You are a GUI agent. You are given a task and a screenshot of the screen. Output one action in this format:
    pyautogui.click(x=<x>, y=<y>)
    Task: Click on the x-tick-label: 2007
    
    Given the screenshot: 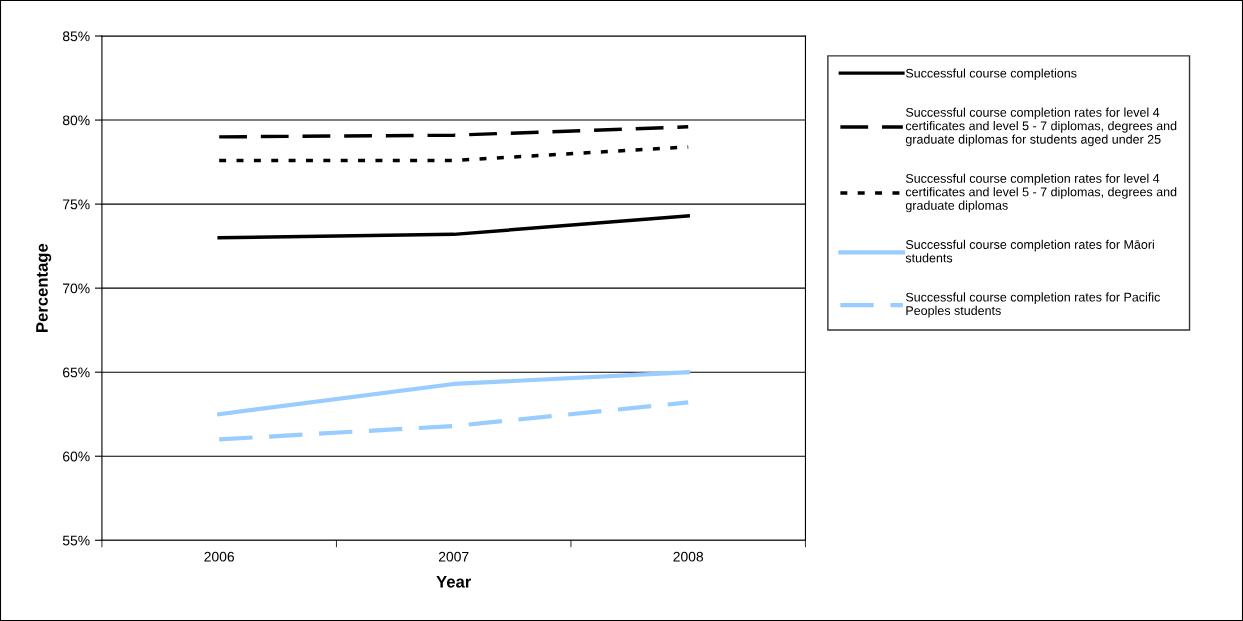 What is the action you would take?
    pyautogui.click(x=453, y=556)
    